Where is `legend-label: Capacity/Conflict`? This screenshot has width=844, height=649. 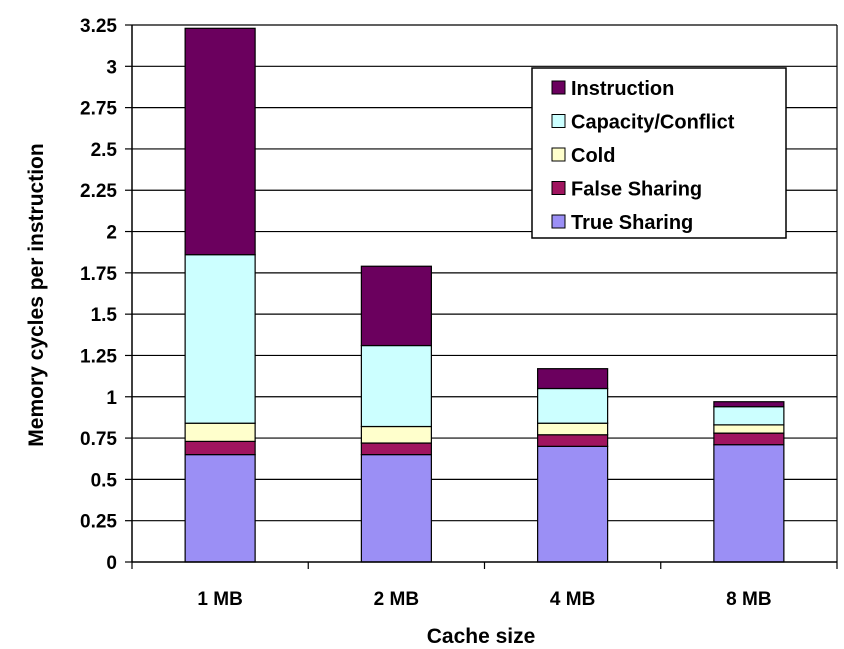 legend-label: Capacity/Conflict is located at coordinates (653, 123).